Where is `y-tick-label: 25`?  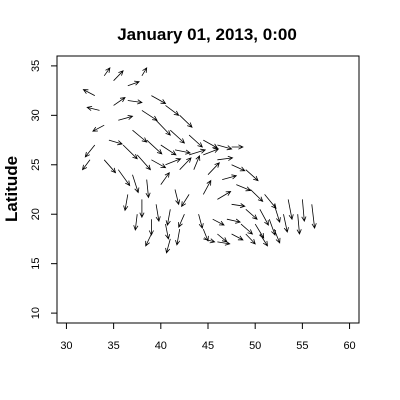
y-tick-label: 25 is located at coordinates (36, 165).